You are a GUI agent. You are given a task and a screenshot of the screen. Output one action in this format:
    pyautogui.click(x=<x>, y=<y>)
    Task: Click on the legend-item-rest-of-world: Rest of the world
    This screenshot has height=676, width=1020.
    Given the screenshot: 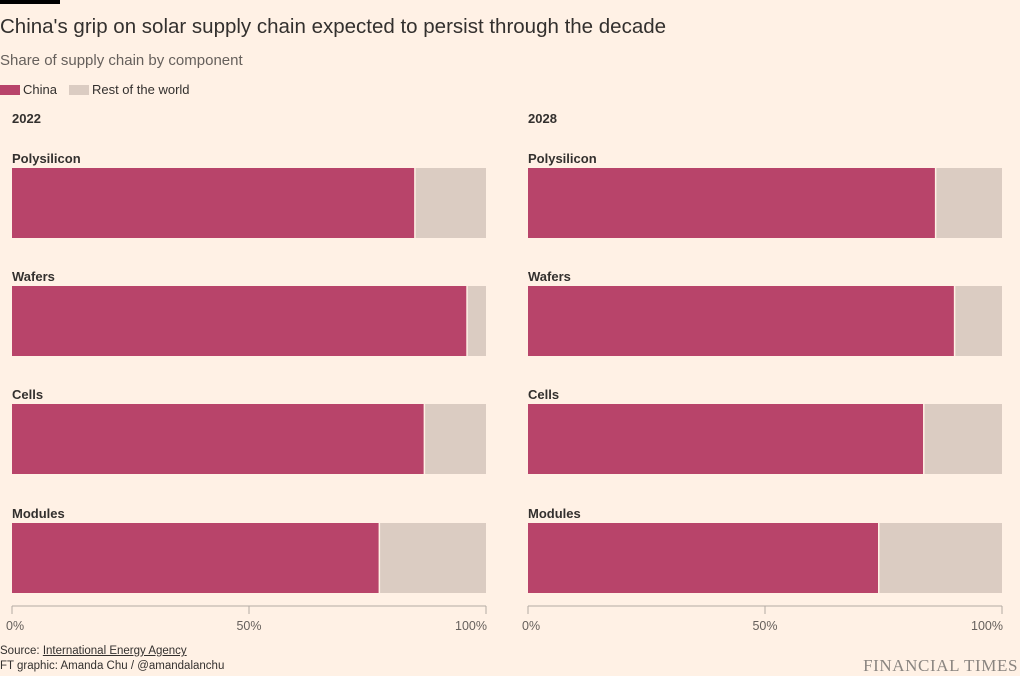 What is the action you would take?
    pyautogui.click(x=127, y=89)
    